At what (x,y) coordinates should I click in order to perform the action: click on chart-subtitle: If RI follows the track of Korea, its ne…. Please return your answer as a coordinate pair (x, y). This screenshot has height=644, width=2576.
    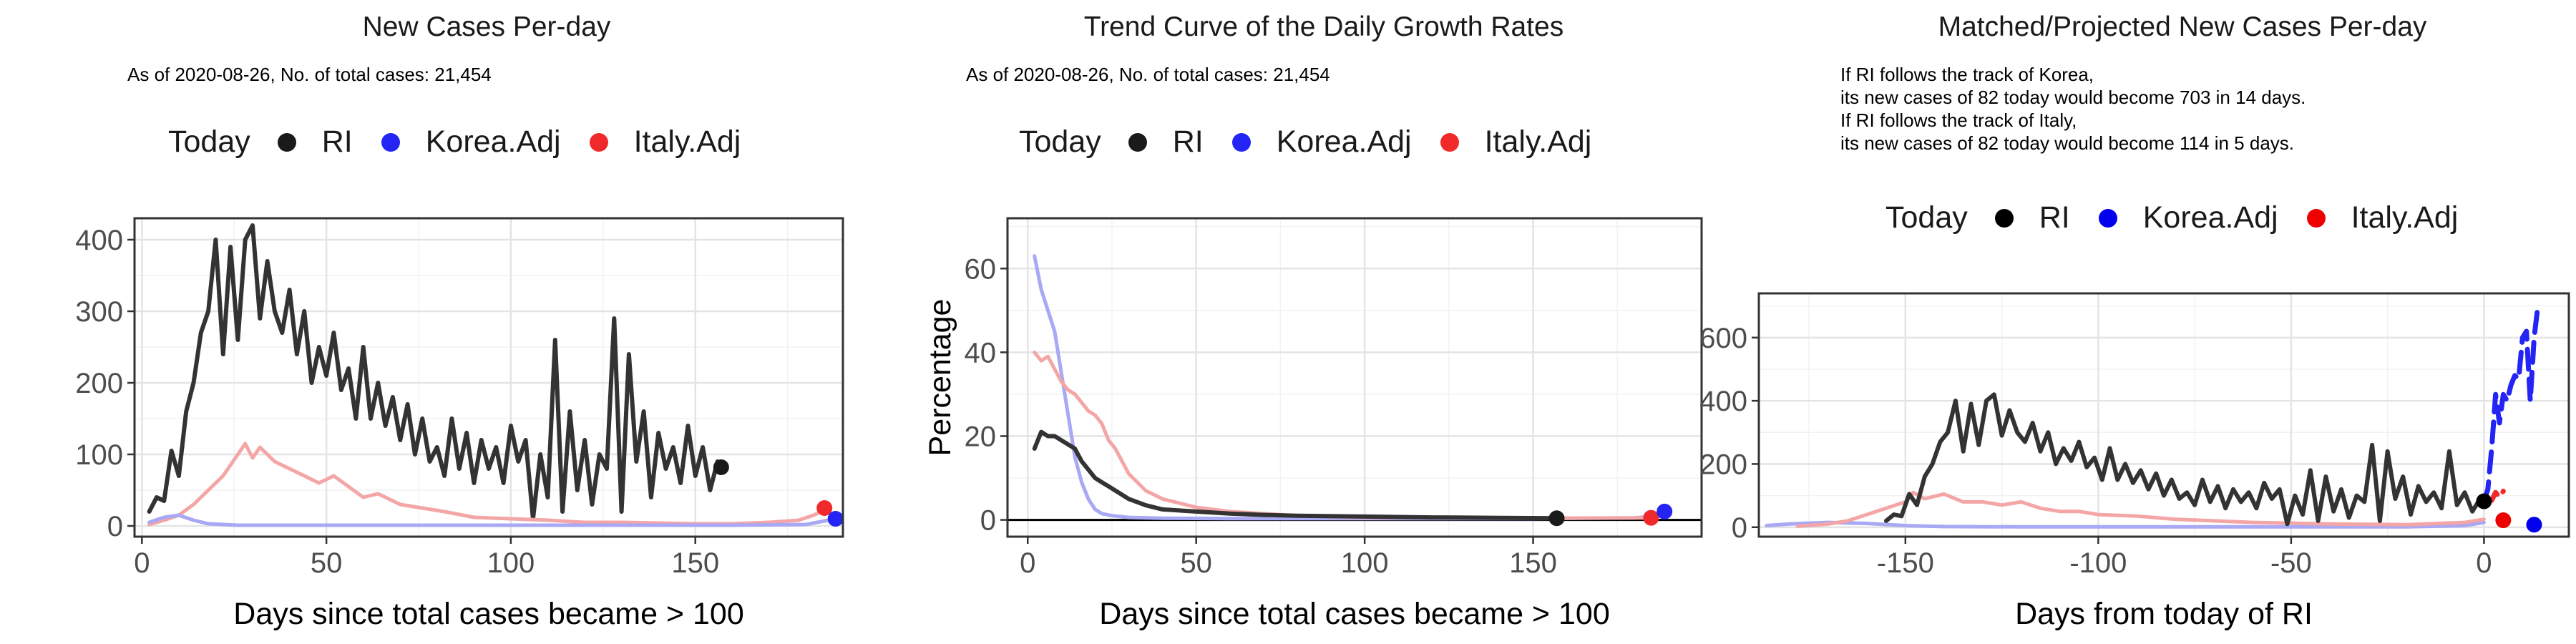
    Looking at the image, I should click on (2073, 109).